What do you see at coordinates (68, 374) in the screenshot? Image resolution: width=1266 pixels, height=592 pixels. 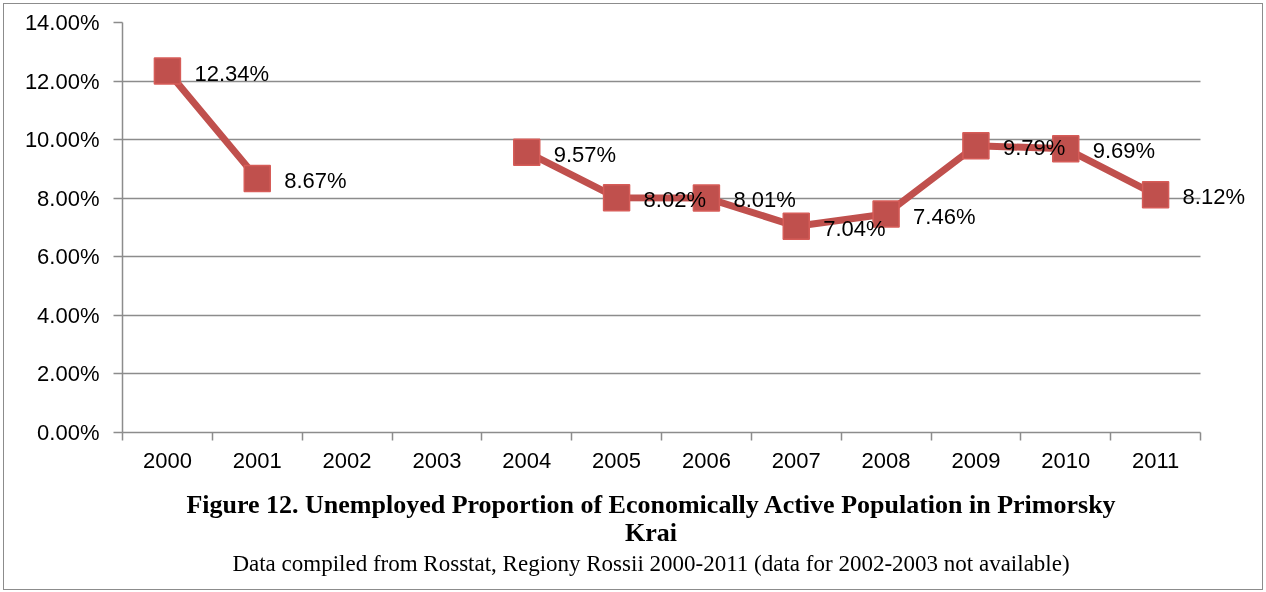 I see `y-tick-label: 2.00%` at bounding box center [68, 374].